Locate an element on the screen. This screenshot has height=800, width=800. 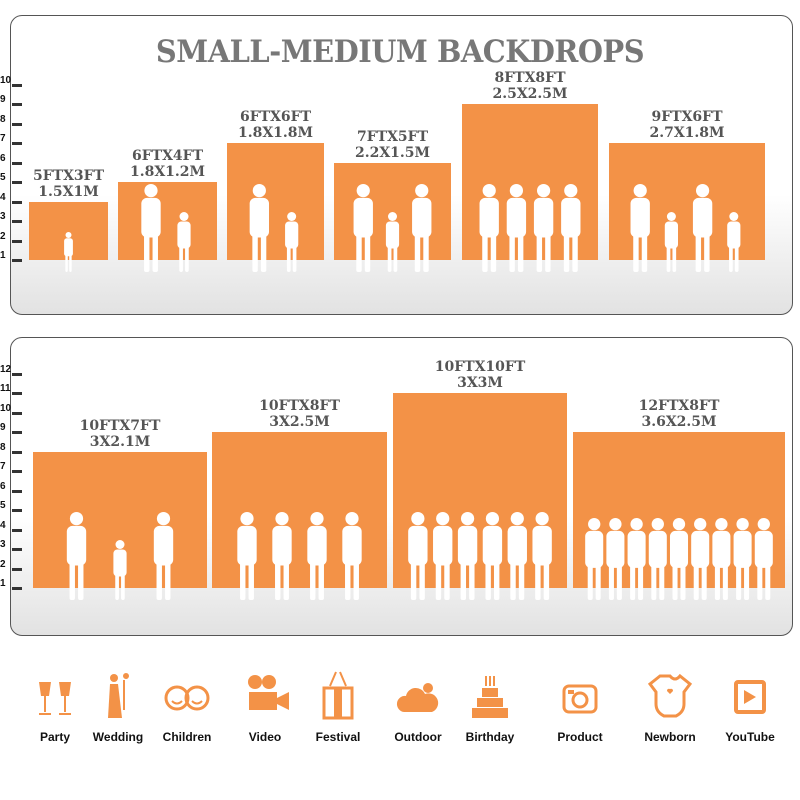
play-button-icon is located at coordinates (750, 695).